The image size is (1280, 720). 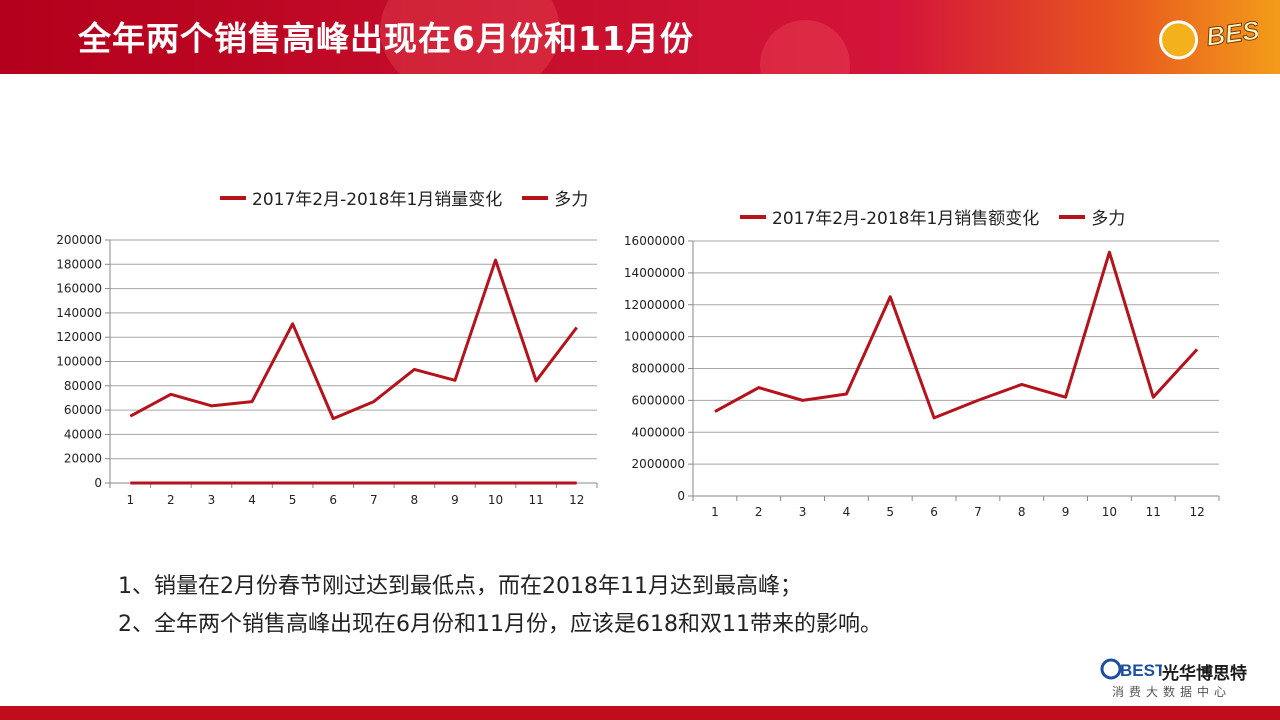 I want to click on best-logo-icon: BEST, so click(x=1208, y=36).